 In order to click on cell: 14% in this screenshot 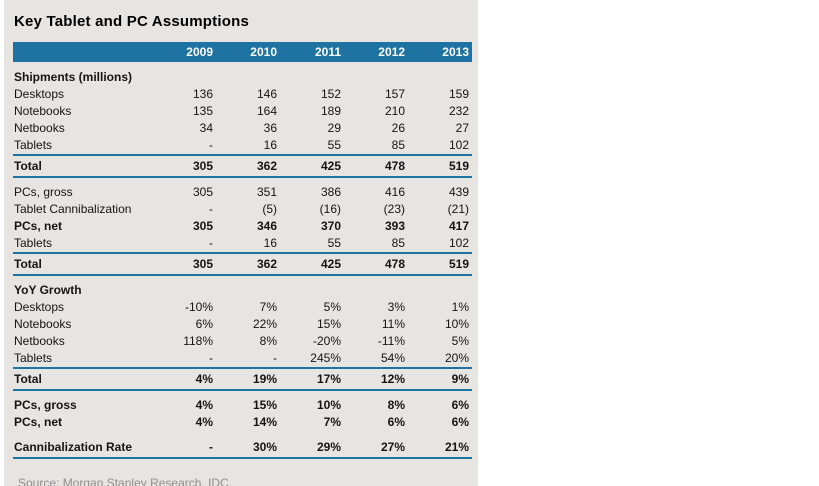, I will do `click(264, 422)`.